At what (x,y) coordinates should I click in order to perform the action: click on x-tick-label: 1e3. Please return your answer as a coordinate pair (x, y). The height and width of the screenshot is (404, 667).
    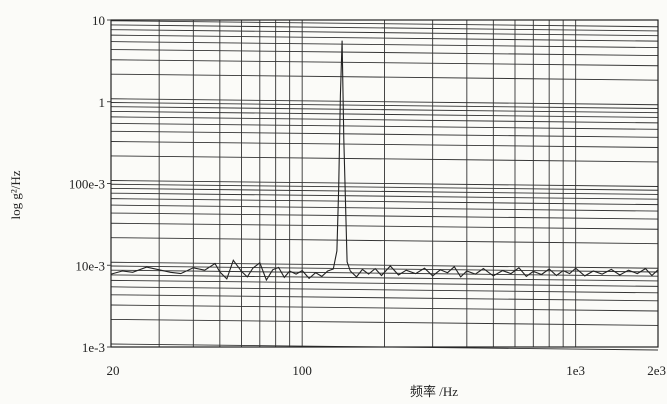
    Looking at the image, I should click on (575, 370).